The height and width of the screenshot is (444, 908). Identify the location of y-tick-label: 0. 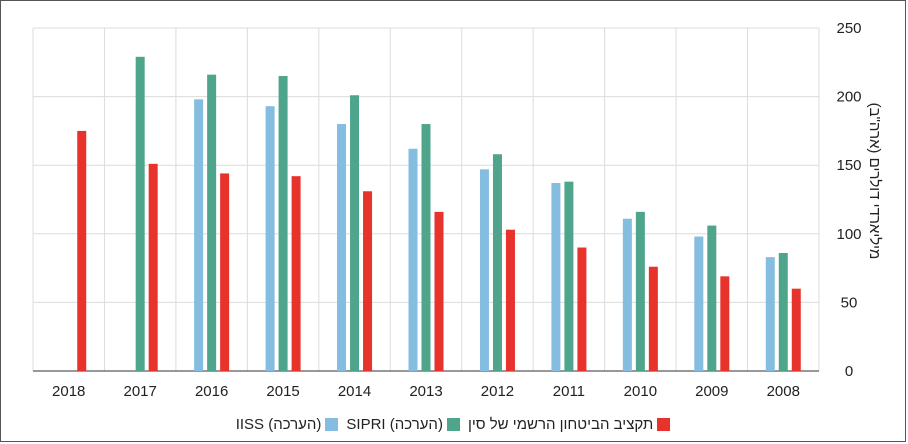
(849, 371).